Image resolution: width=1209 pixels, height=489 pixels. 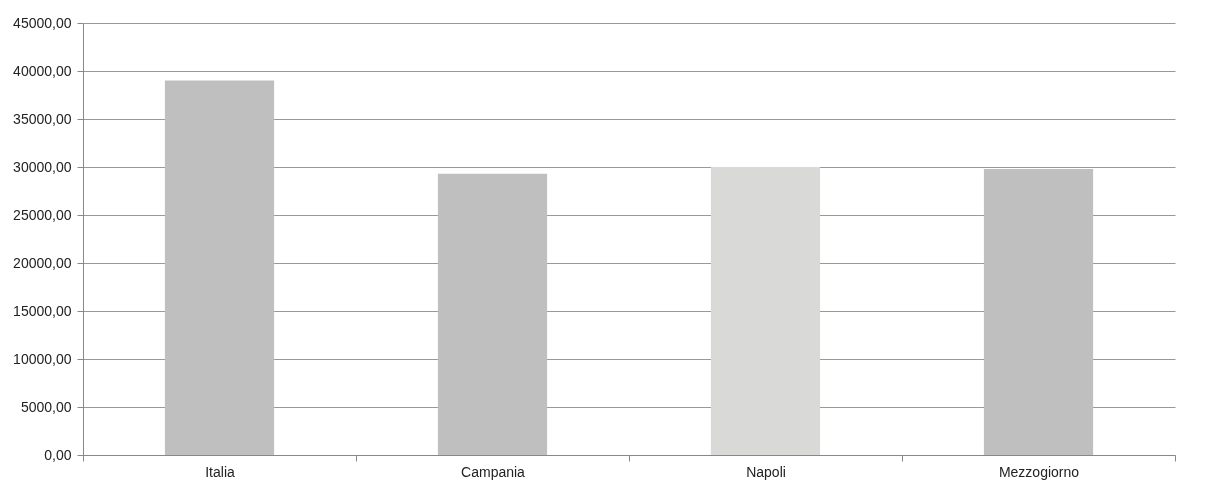 I want to click on y-tick-label: 0,00, so click(x=58, y=454).